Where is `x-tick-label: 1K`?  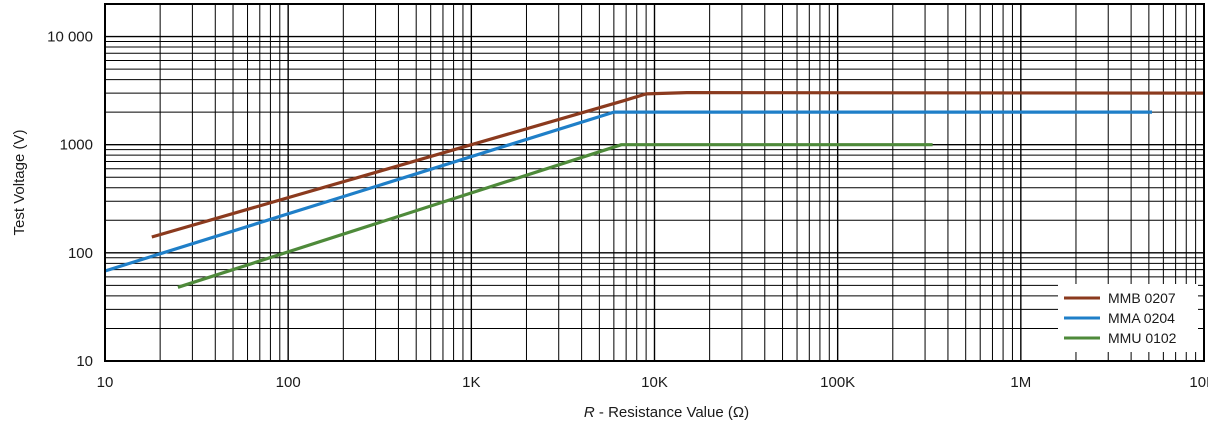
x-tick-label: 1K is located at coordinates (471, 382).